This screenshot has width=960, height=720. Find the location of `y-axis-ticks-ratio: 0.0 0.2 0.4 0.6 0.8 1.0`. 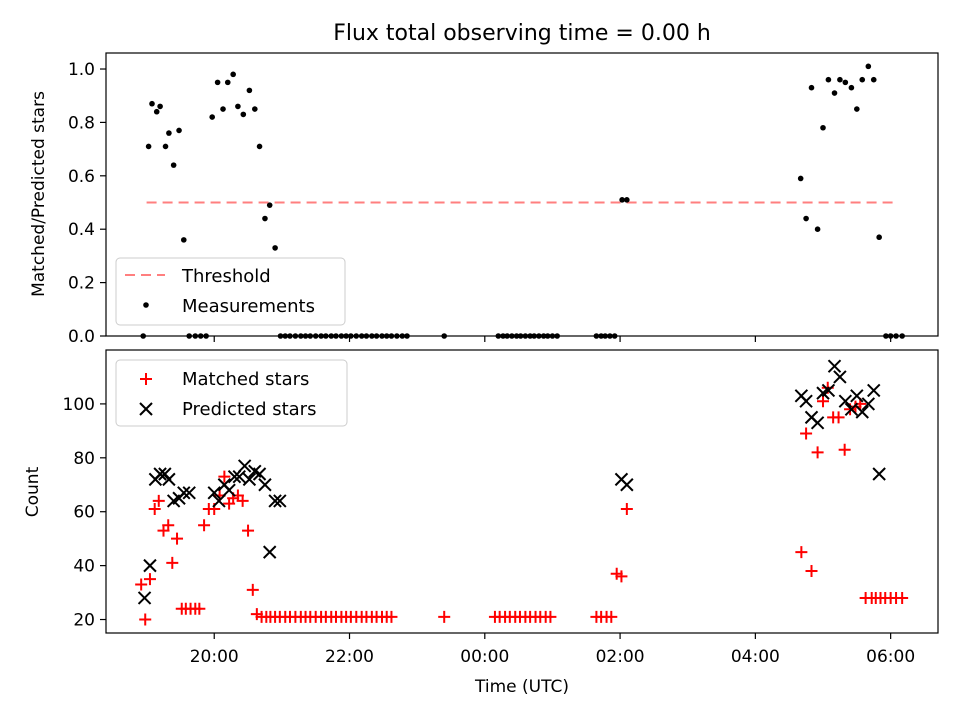

y-axis-ticks-ratio: 0.0 0.2 0.4 0.6 0.8 1.0 is located at coordinates (87, 203).